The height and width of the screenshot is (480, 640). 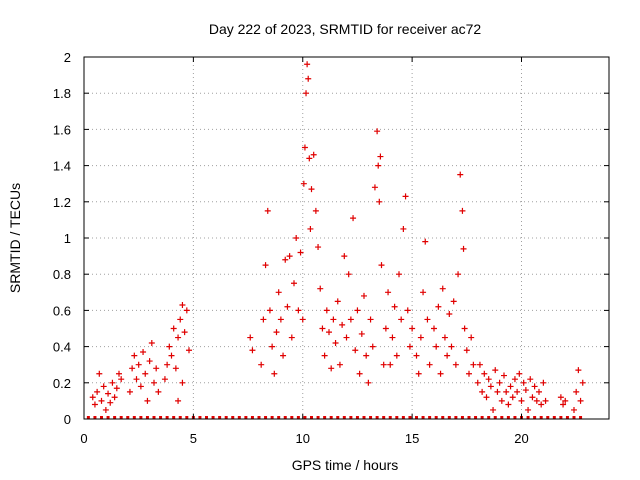 What do you see at coordinates (62, 166) in the screenshot?
I see `y-tick-label: 1.4` at bounding box center [62, 166].